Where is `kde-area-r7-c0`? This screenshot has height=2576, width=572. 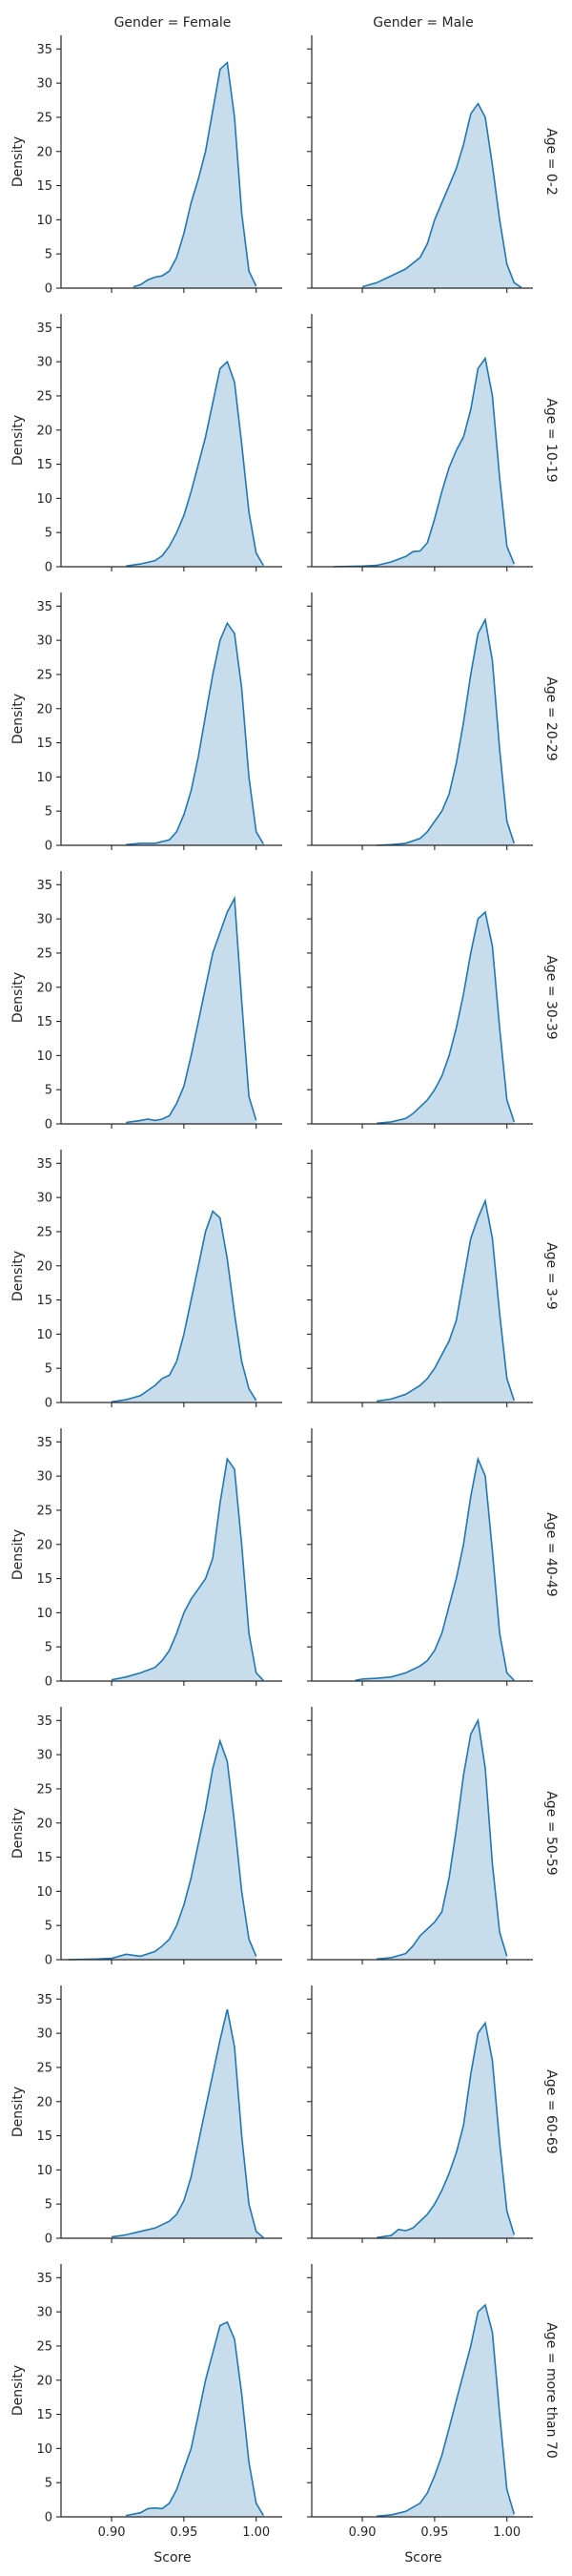
kde-area-r7-c0 is located at coordinates (188, 2123).